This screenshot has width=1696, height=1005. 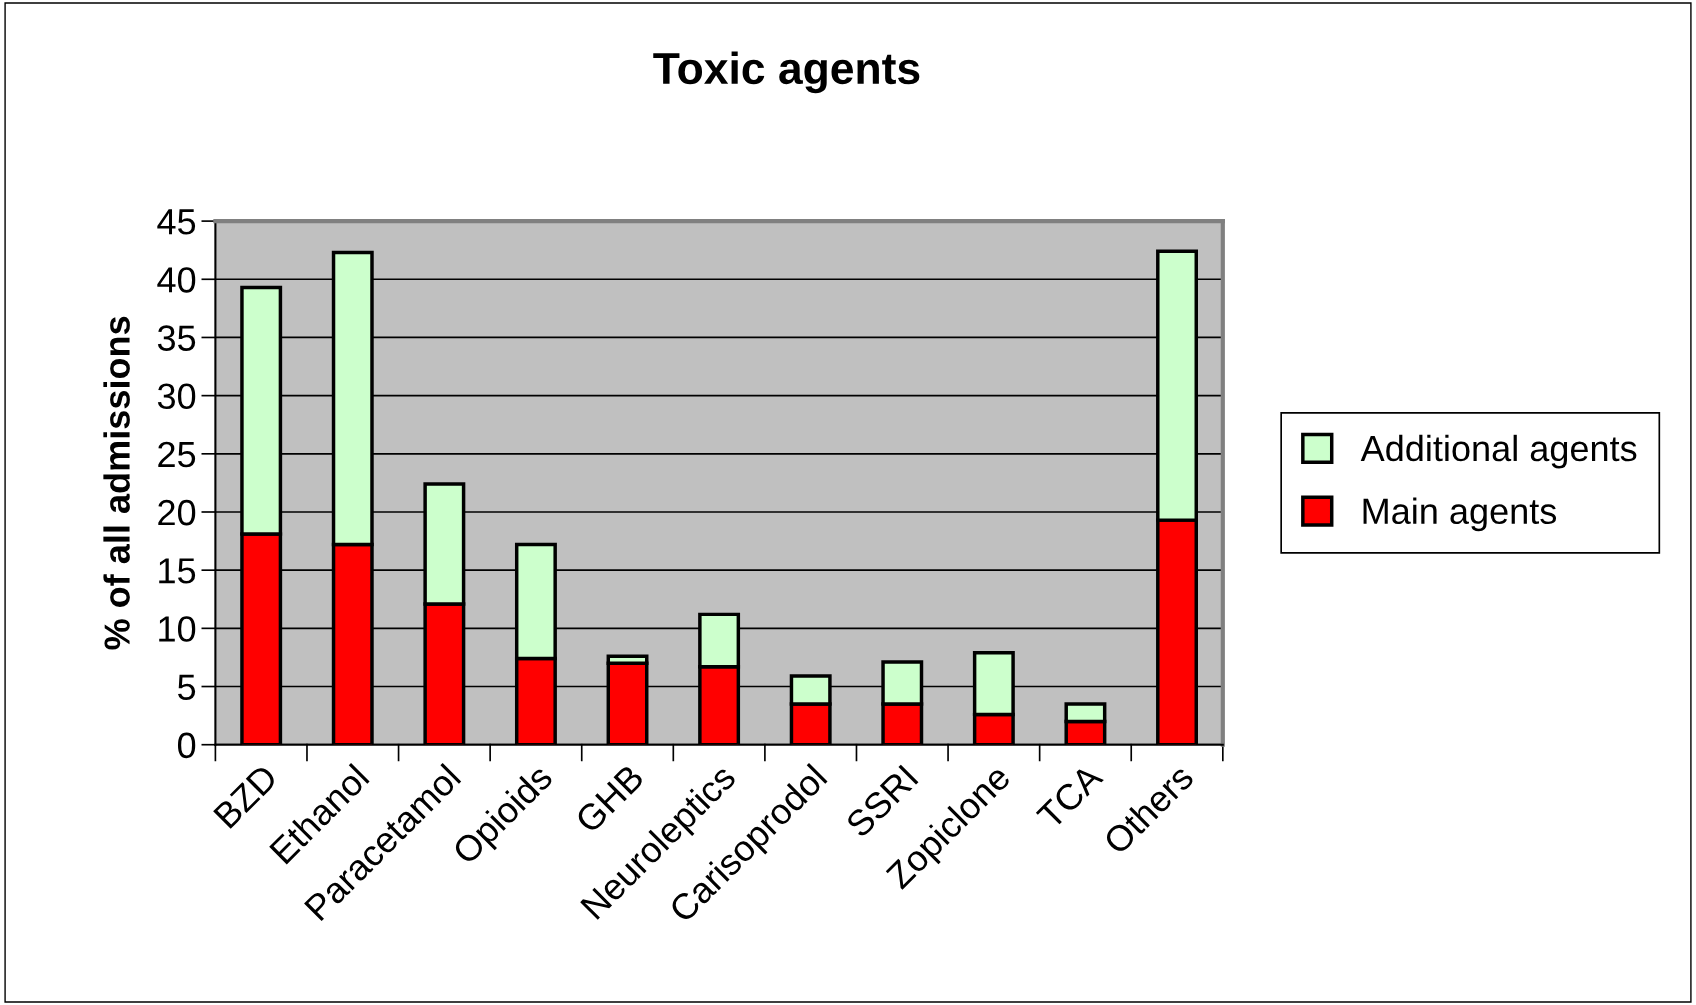 I want to click on y-tick-label: 15, so click(x=177, y=571).